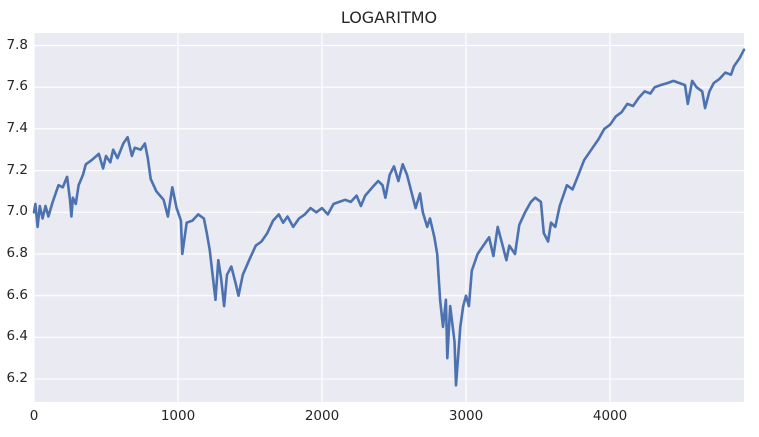  Describe the element at coordinates (322, 416) in the screenshot. I see `x-tick-label: 2000` at that location.